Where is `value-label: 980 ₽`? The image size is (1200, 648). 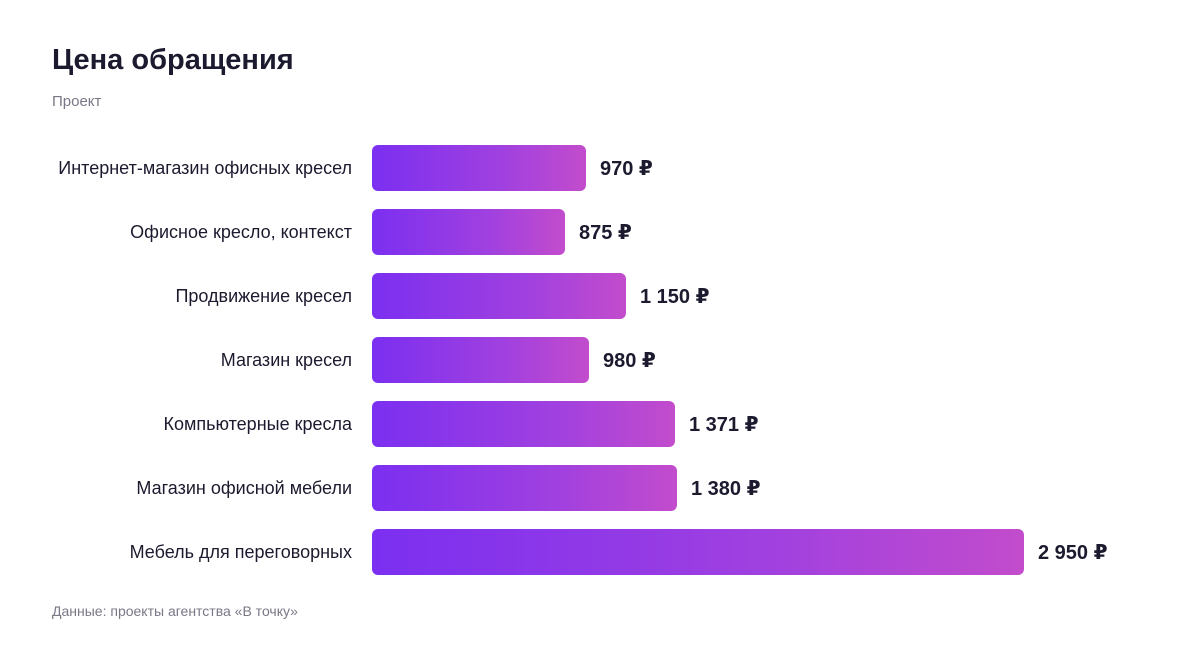 value-label: 980 ₽ is located at coordinates (629, 360).